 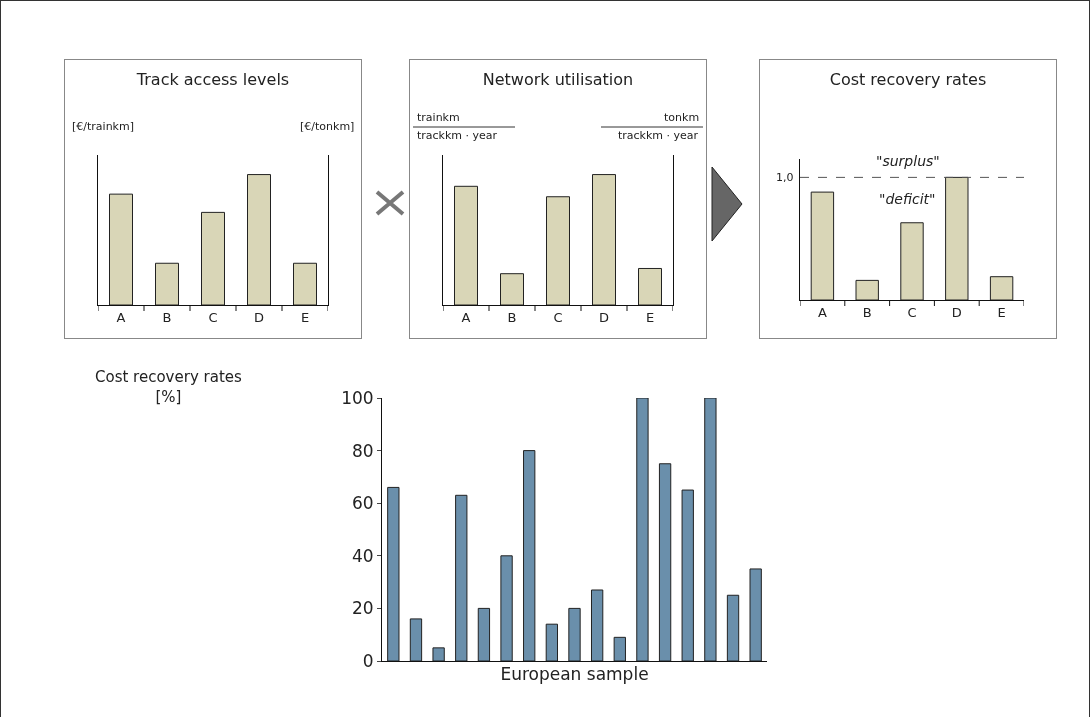 What do you see at coordinates (212, 80) in the screenshot?
I see `chart-title: Track access levels` at bounding box center [212, 80].